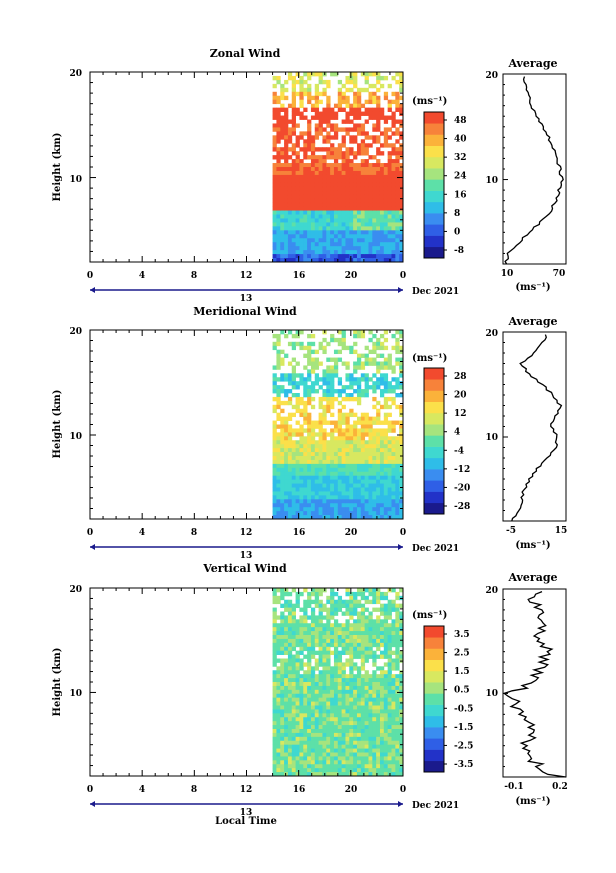  I want to click on date-label: Dec 2021, so click(435, 549).